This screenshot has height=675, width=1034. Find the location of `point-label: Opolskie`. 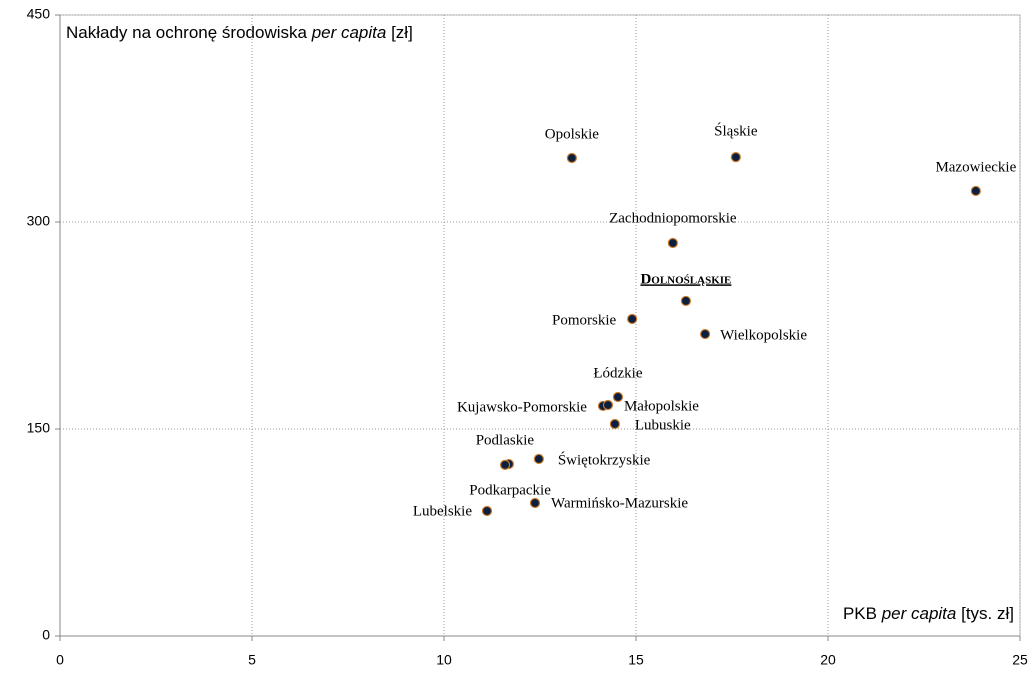

point-label: Opolskie is located at coordinates (572, 134).